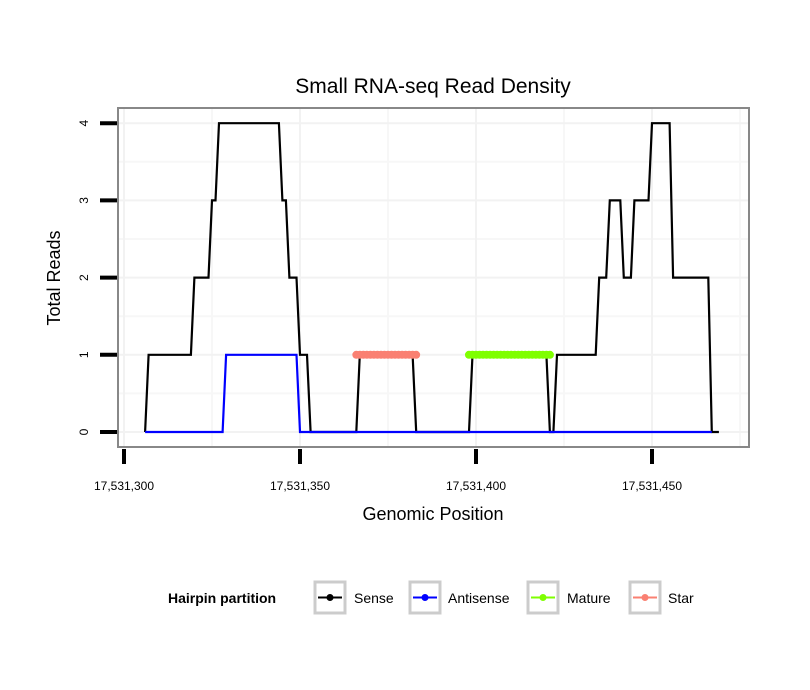  I want to click on legend-item-antisense: Antisense, so click(459, 597).